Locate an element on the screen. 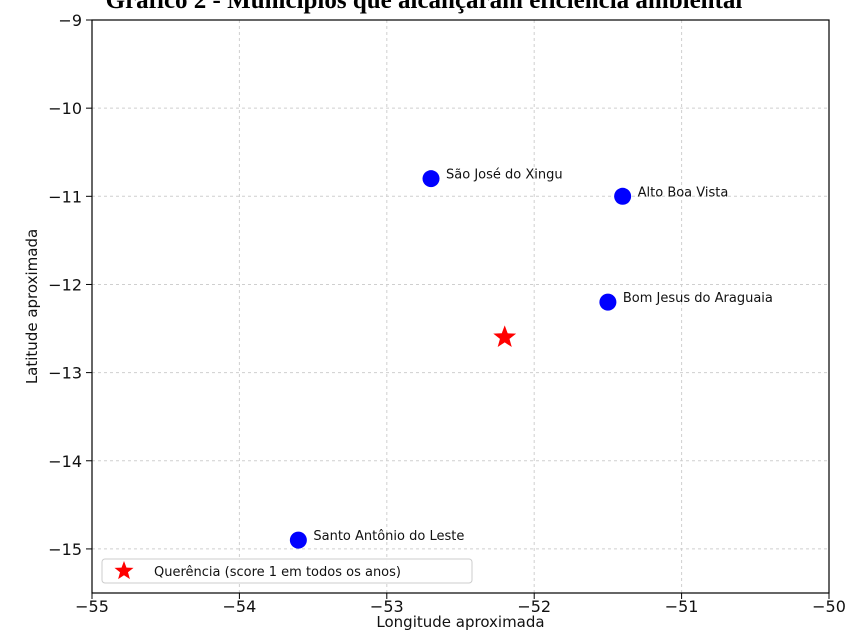 The image size is (848, 633). y-tick-label: −12 is located at coordinates (65, 284).